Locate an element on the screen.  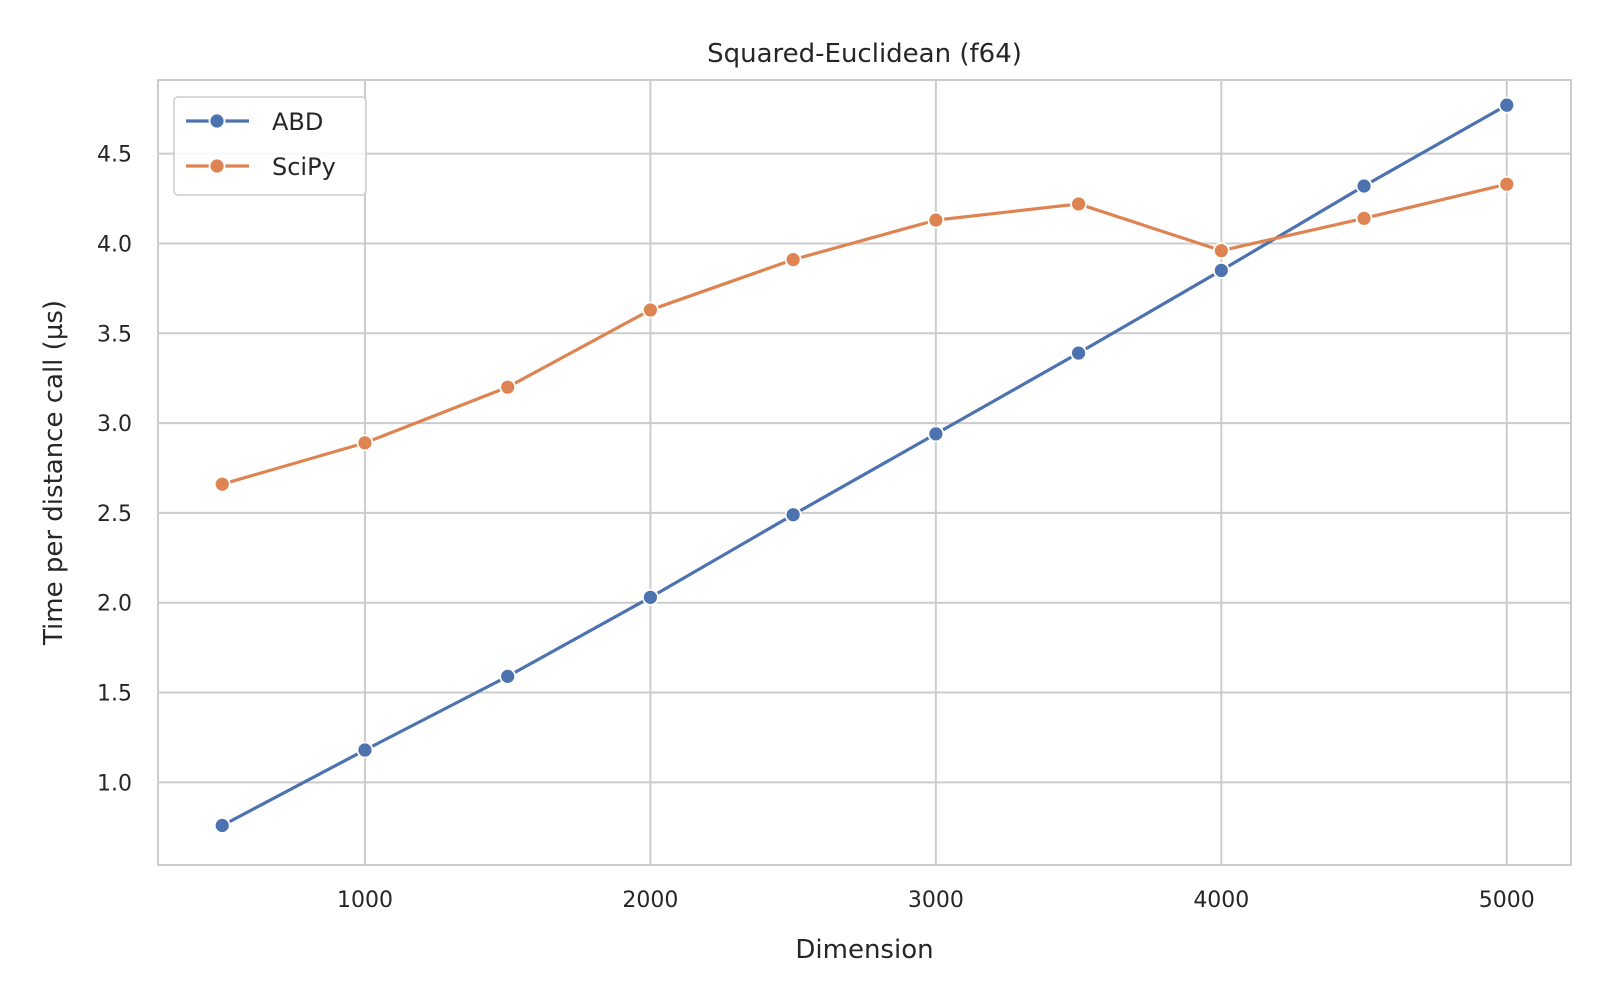
y-tick-label: 4.0 is located at coordinates (114, 244).